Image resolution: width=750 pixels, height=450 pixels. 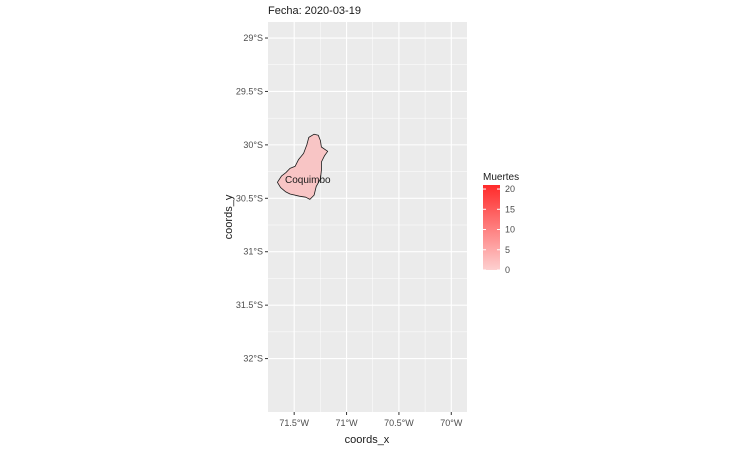 What do you see at coordinates (507, 250) in the screenshot?
I see `legend-tick-label: 5` at bounding box center [507, 250].